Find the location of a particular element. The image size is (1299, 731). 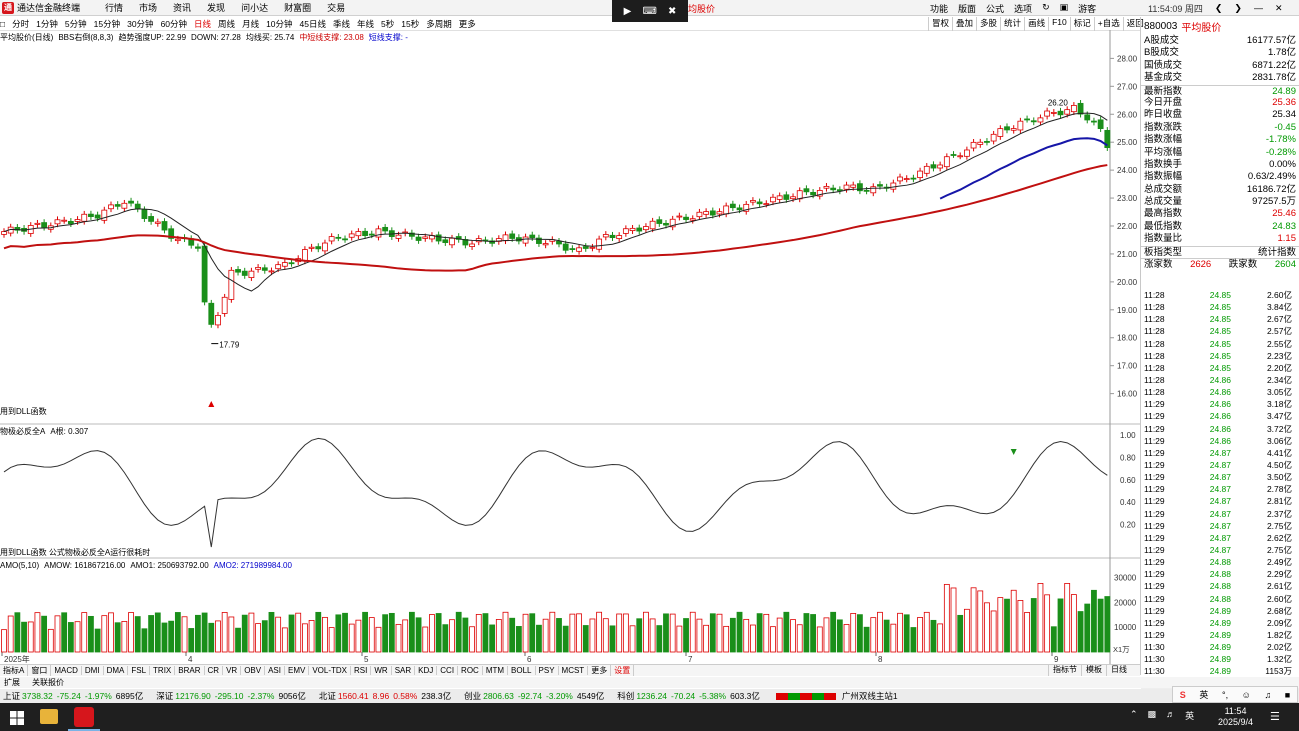

indicator-tab: CR is located at coordinates (214, 670).